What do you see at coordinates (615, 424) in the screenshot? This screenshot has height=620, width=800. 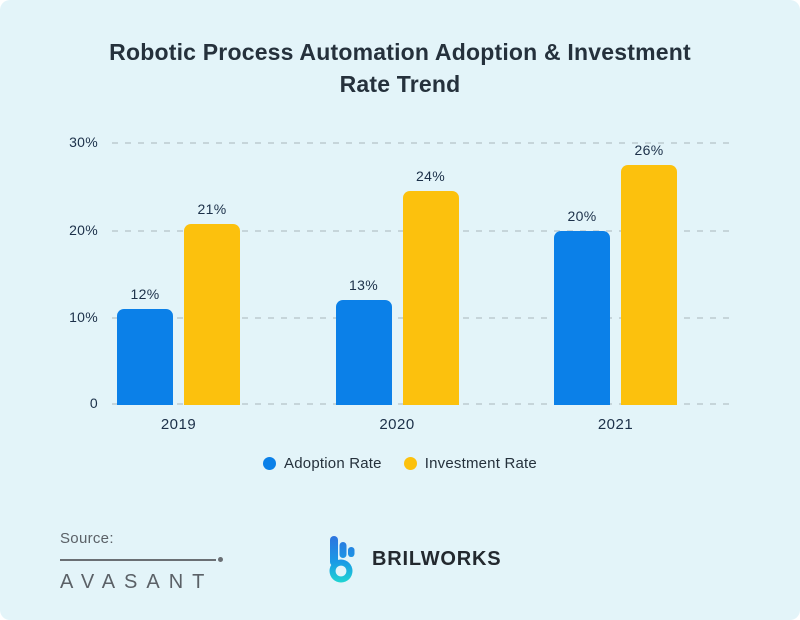 I see `x-label-2021: 2021` at bounding box center [615, 424].